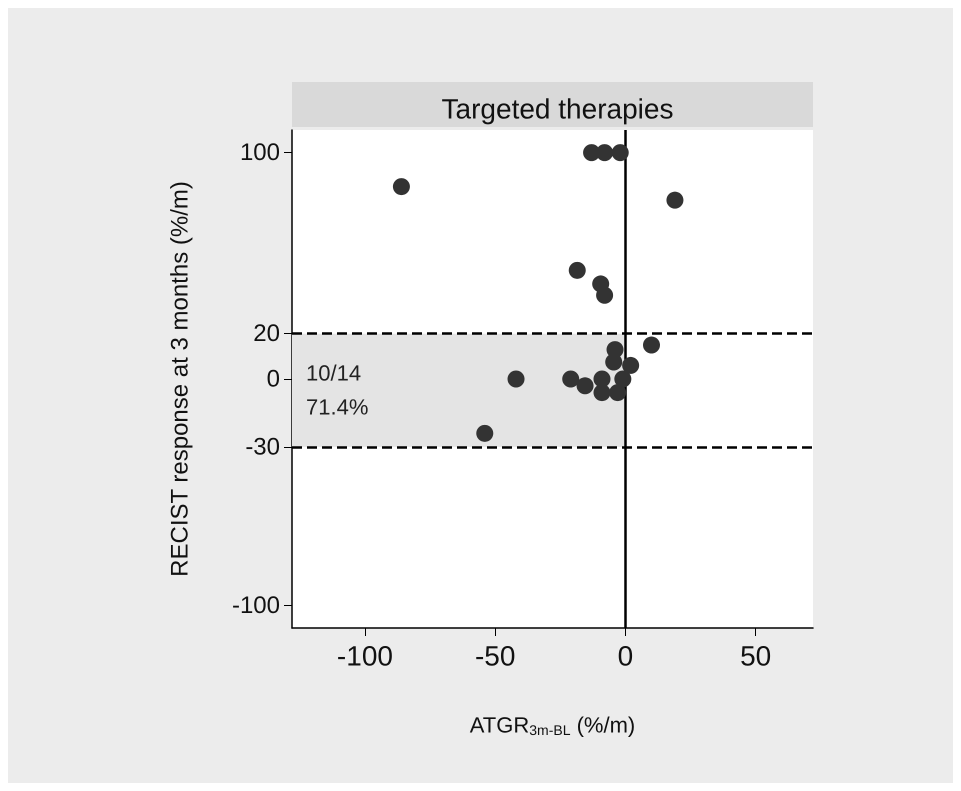 Image resolution: width=961 pixels, height=791 pixels. What do you see at coordinates (260, 152) in the screenshot?
I see `y-tick-label: 100` at bounding box center [260, 152].